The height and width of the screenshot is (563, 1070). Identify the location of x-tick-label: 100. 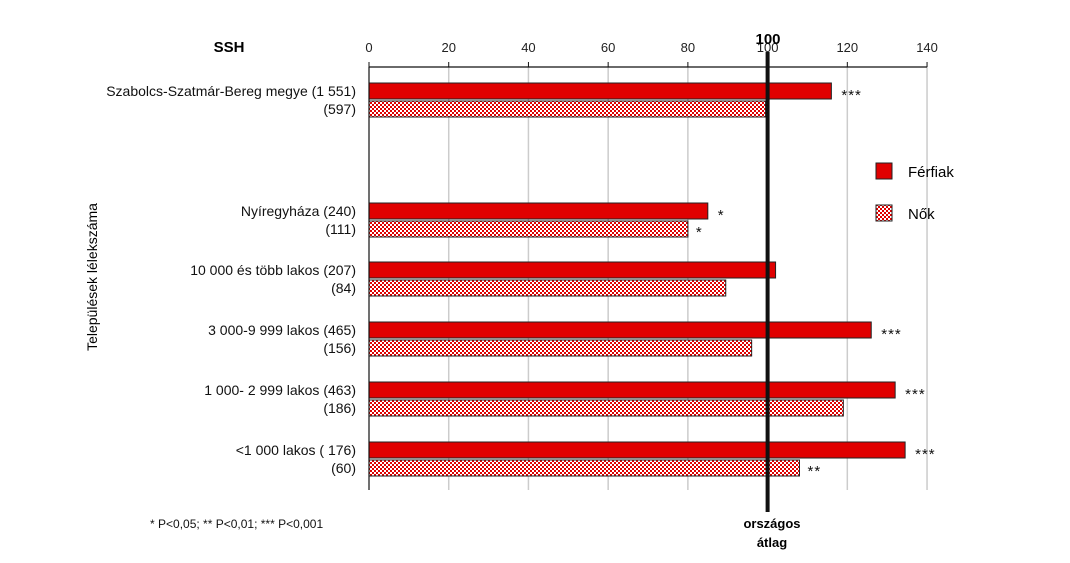
(768, 47).